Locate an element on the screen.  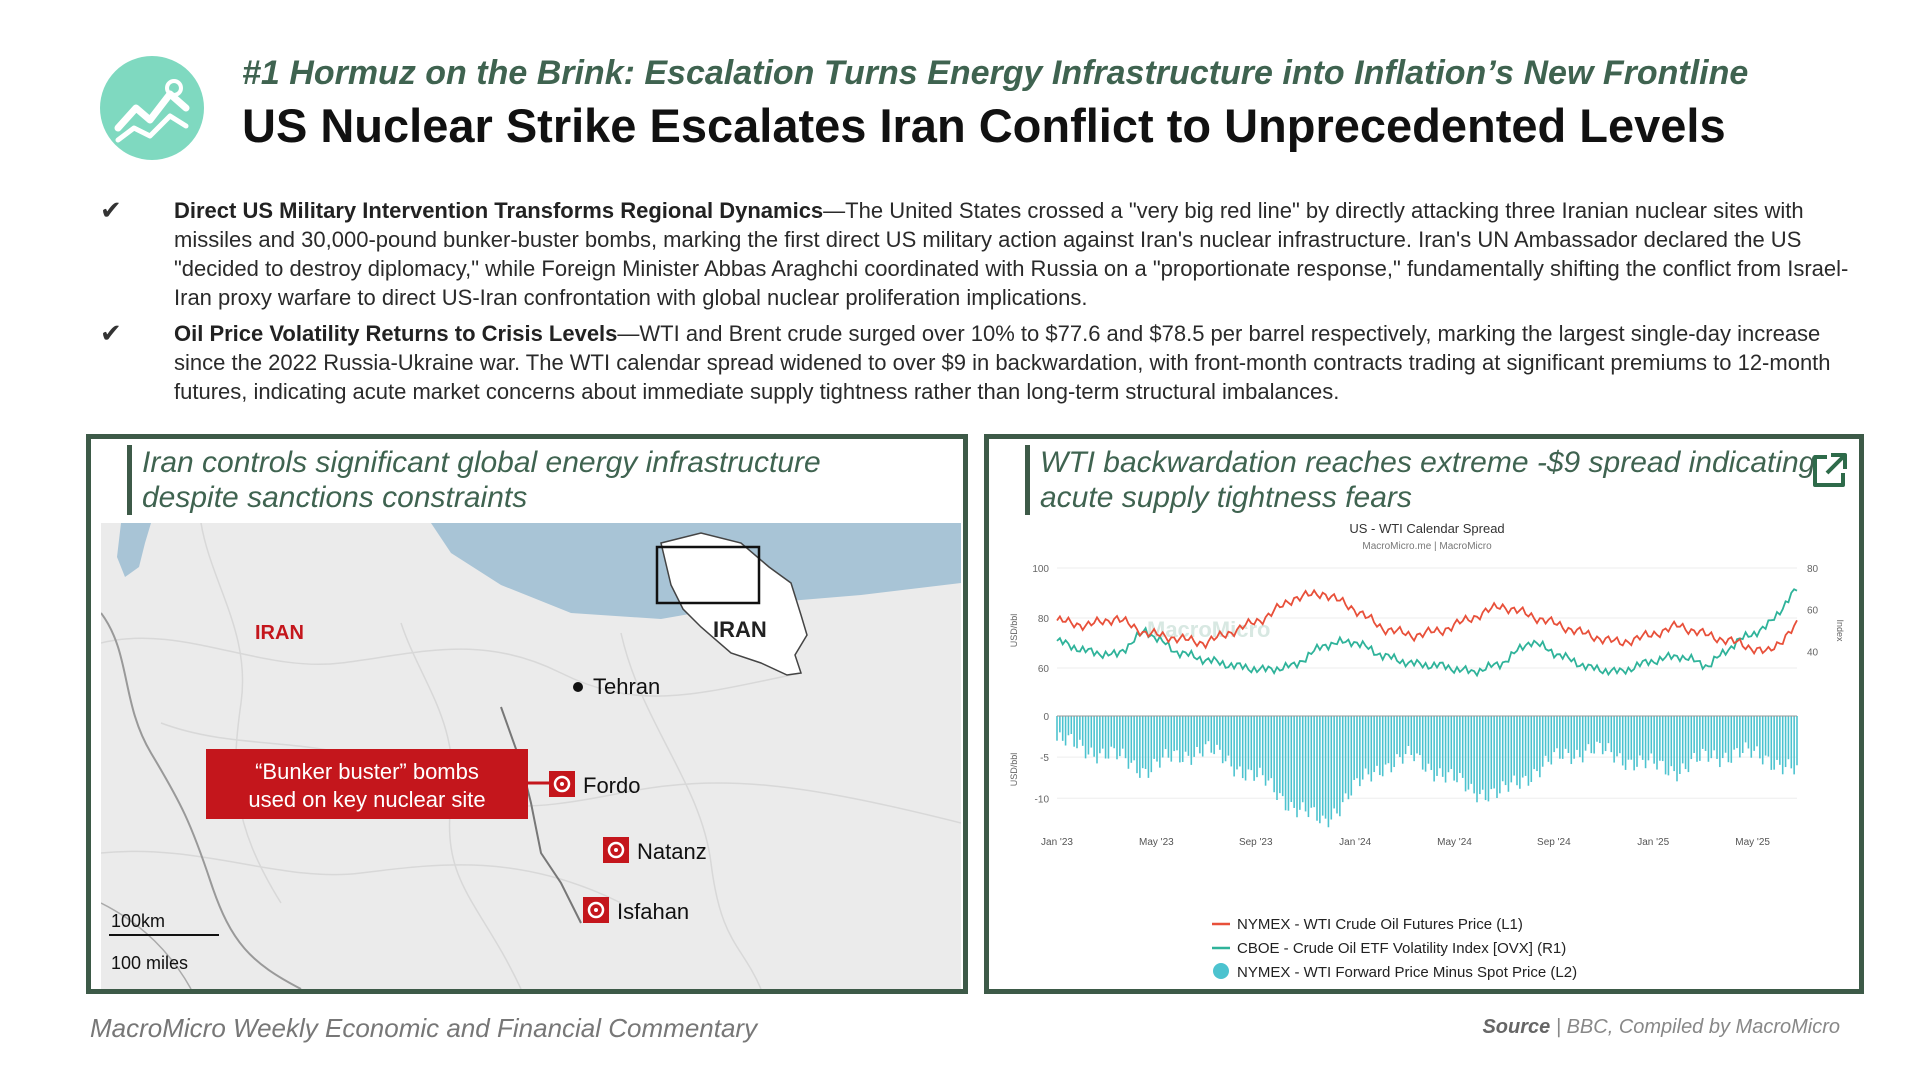
source-text: | BBC, Compiled by MacroMicro is located at coordinates (1695, 1027).